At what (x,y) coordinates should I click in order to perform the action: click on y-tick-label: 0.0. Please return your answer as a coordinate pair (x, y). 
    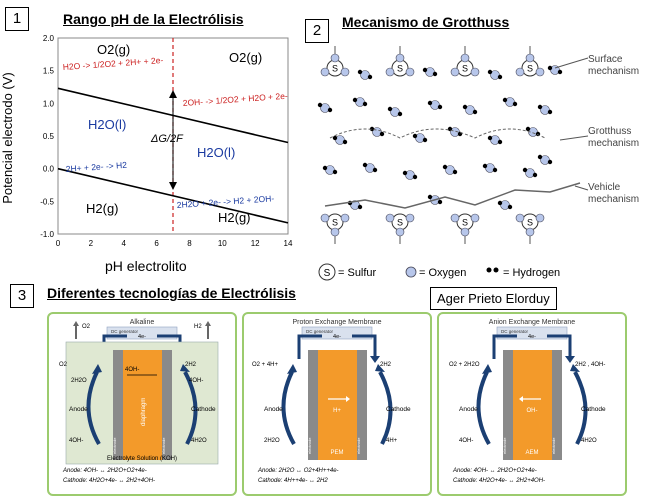
    Looking at the image, I should click on (49, 169).